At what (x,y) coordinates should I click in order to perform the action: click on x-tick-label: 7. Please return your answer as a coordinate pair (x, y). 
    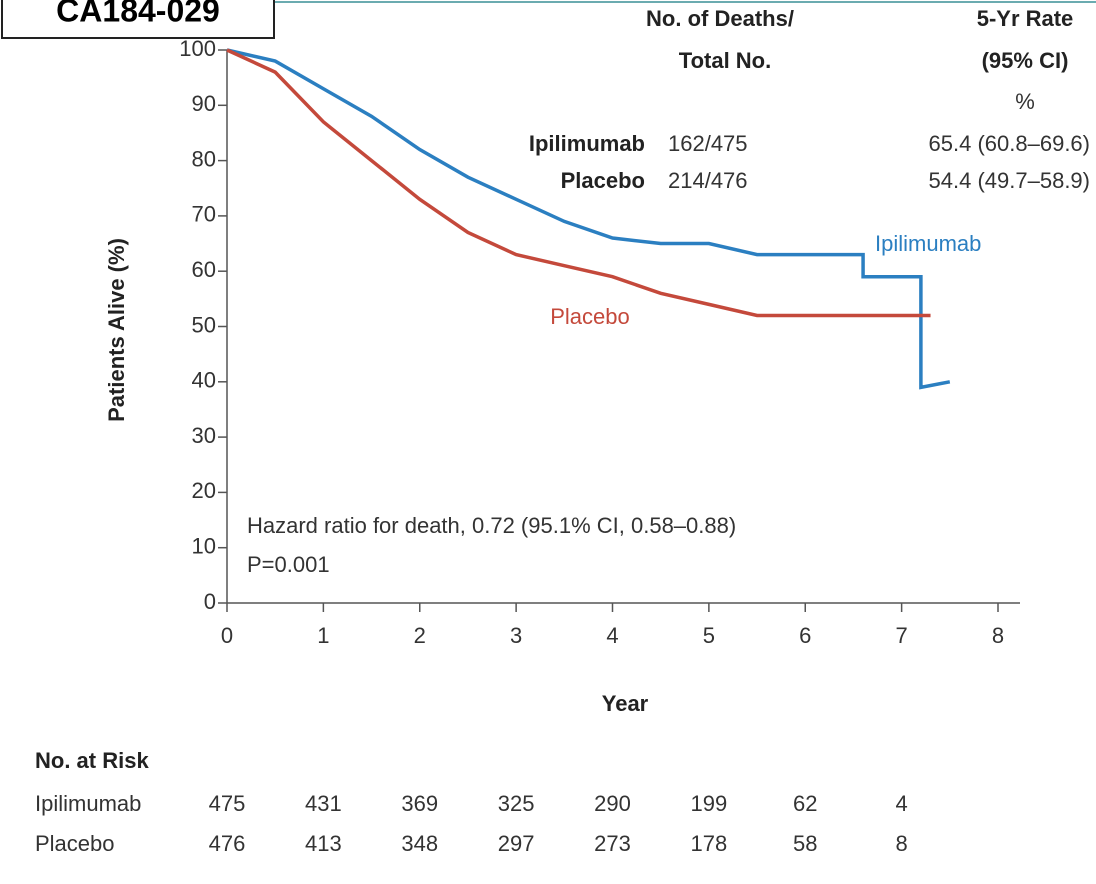
    Looking at the image, I should click on (902, 635).